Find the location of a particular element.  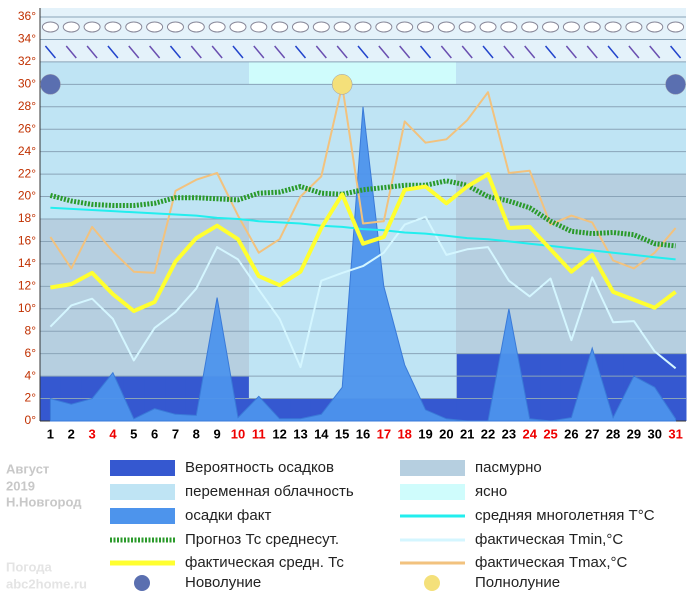

x-tick-label: 10 is located at coordinates (238, 433).